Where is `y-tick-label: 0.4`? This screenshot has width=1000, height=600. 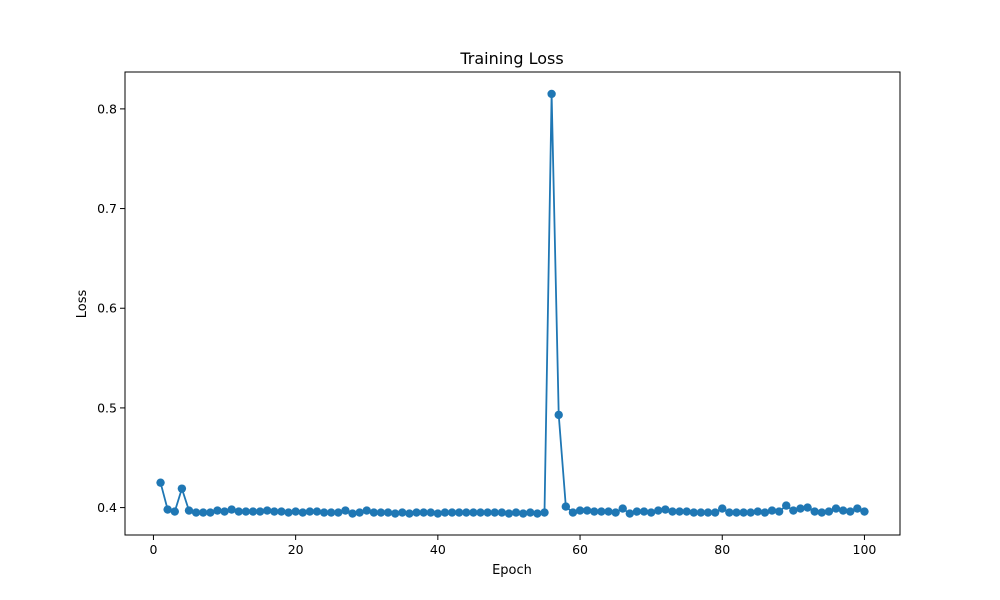
y-tick-label: 0.4 is located at coordinates (107, 507).